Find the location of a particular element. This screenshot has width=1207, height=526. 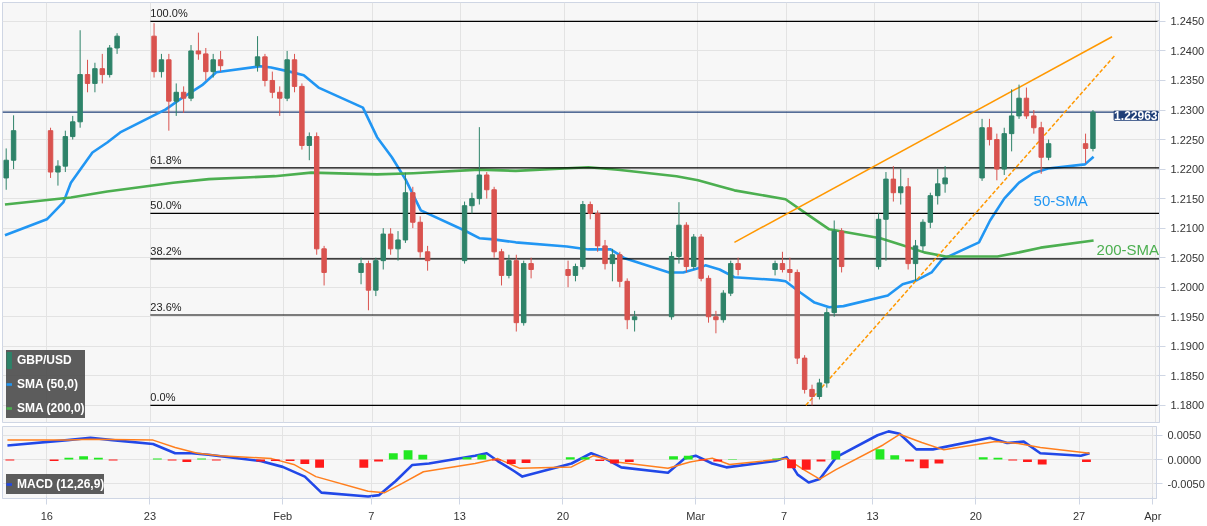

legend-label: SMA (200,0) is located at coordinates (51, 408).